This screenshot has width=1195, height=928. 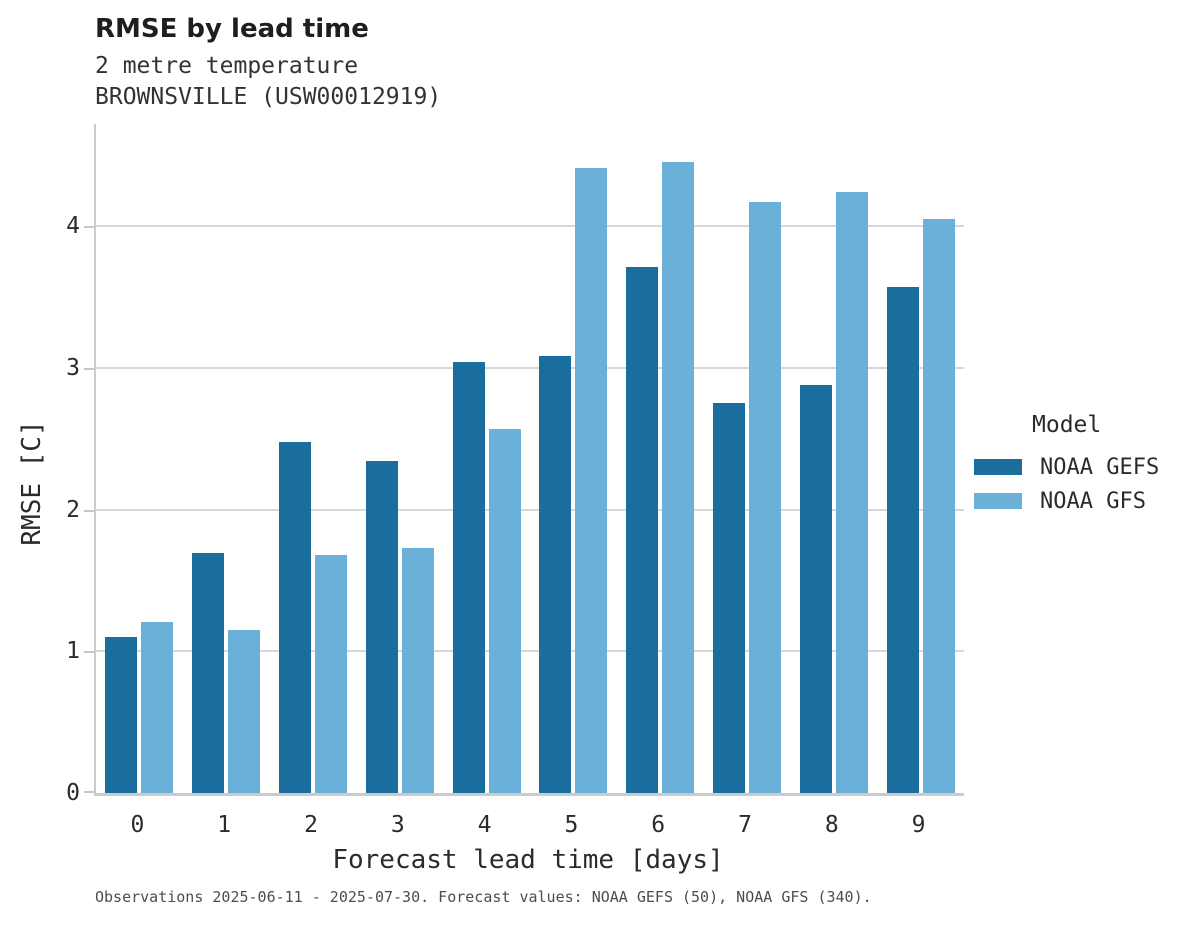 What do you see at coordinates (73, 793) in the screenshot?
I see `y-tick-label-0: 0` at bounding box center [73, 793].